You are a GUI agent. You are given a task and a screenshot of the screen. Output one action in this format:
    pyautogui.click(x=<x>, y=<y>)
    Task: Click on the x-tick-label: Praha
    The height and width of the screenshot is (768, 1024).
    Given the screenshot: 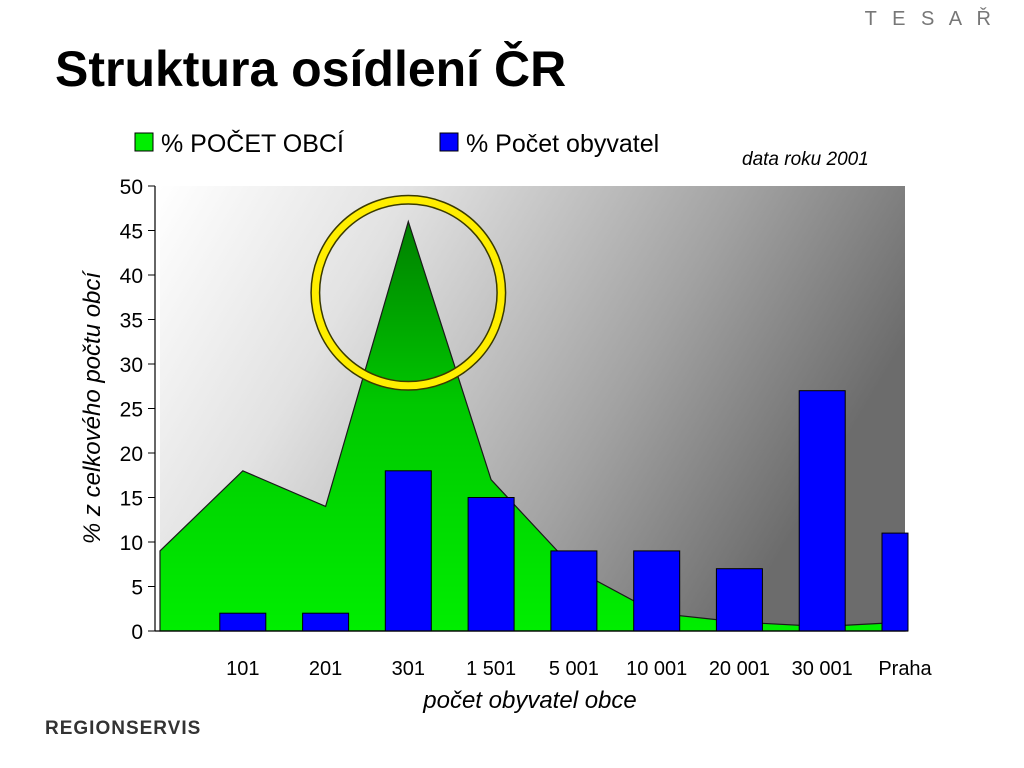 What is the action you would take?
    pyautogui.click(x=905, y=669)
    